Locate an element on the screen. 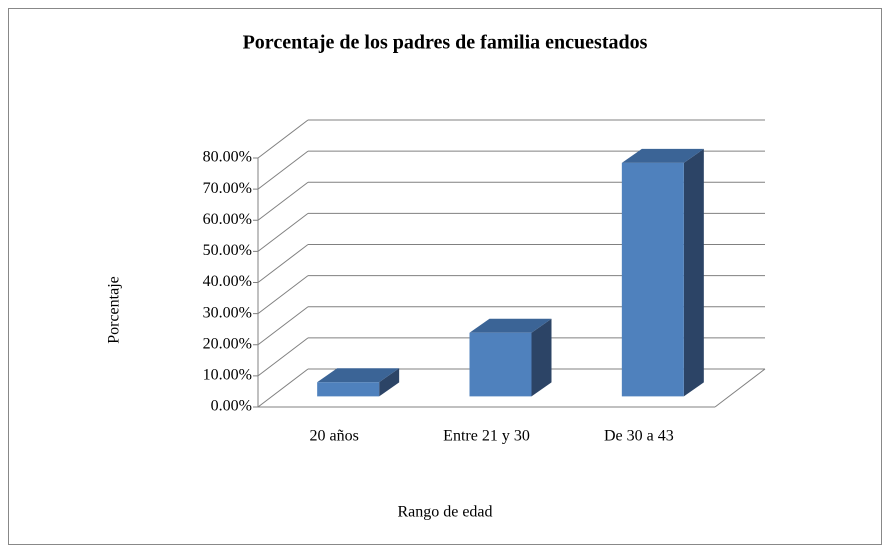  y-tick-label: 80.00% is located at coordinates (227, 157).